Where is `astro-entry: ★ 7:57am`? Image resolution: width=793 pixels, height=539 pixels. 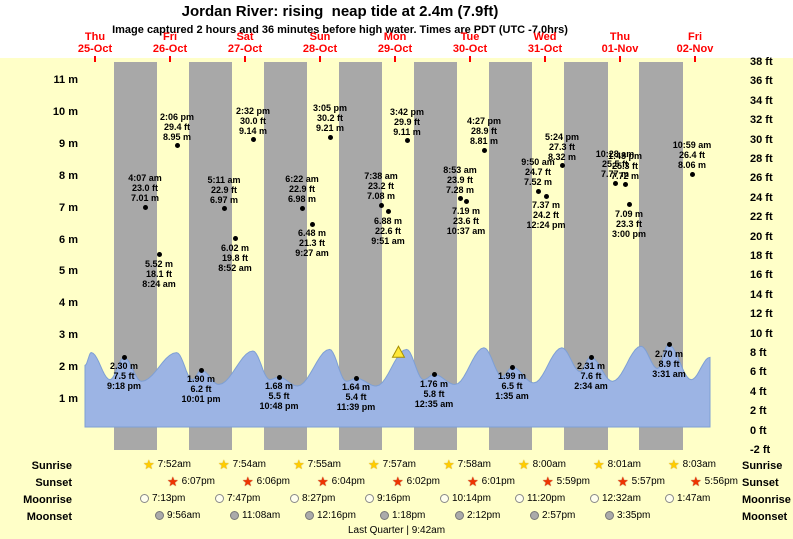 astro-entry: ★ 7:57am is located at coordinates (392, 464).